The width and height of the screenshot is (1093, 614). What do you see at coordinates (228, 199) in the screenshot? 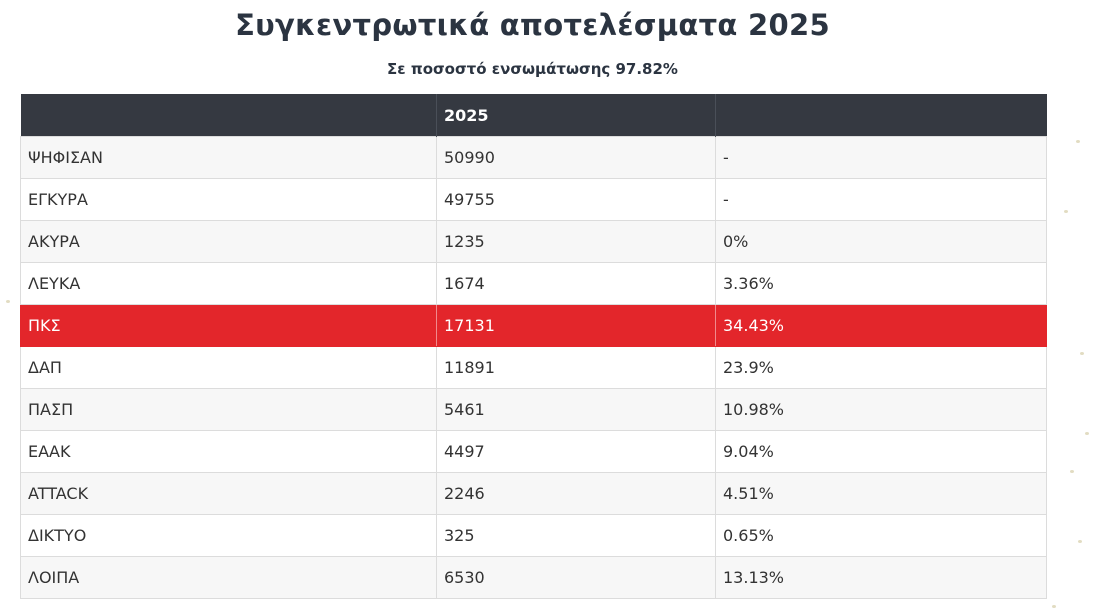
I see `row-label: ΕΓΚΥΡΑ` at bounding box center [228, 199].